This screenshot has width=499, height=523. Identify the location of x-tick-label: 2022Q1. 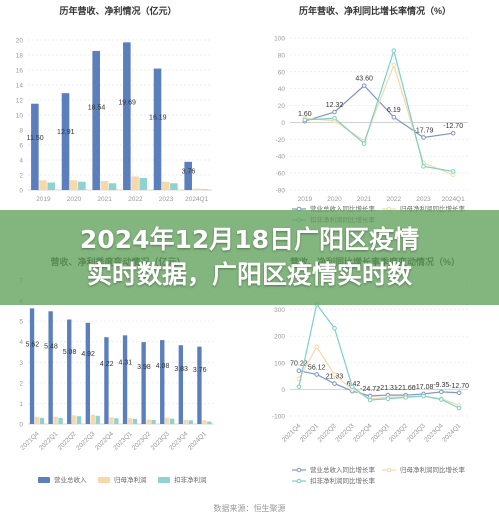
(49, 441).